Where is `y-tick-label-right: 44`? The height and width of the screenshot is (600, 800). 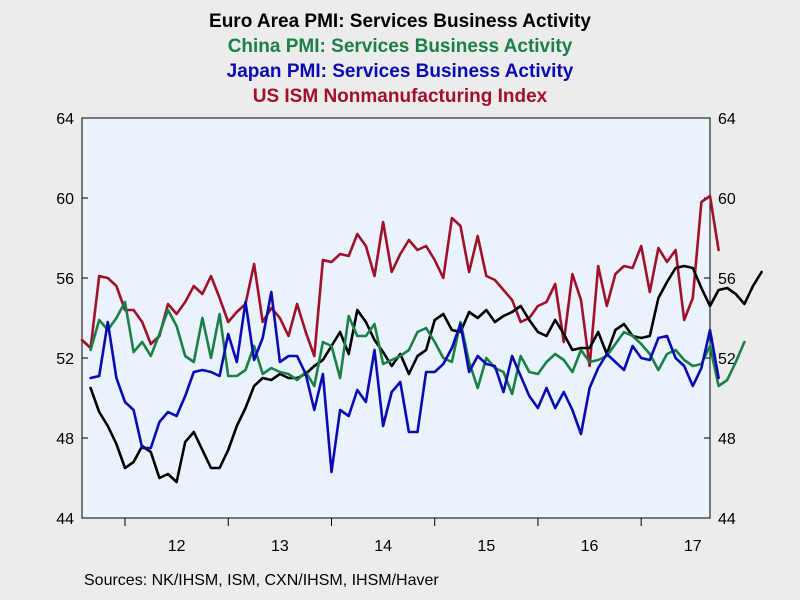
y-tick-label-right: 44 is located at coordinates (727, 519).